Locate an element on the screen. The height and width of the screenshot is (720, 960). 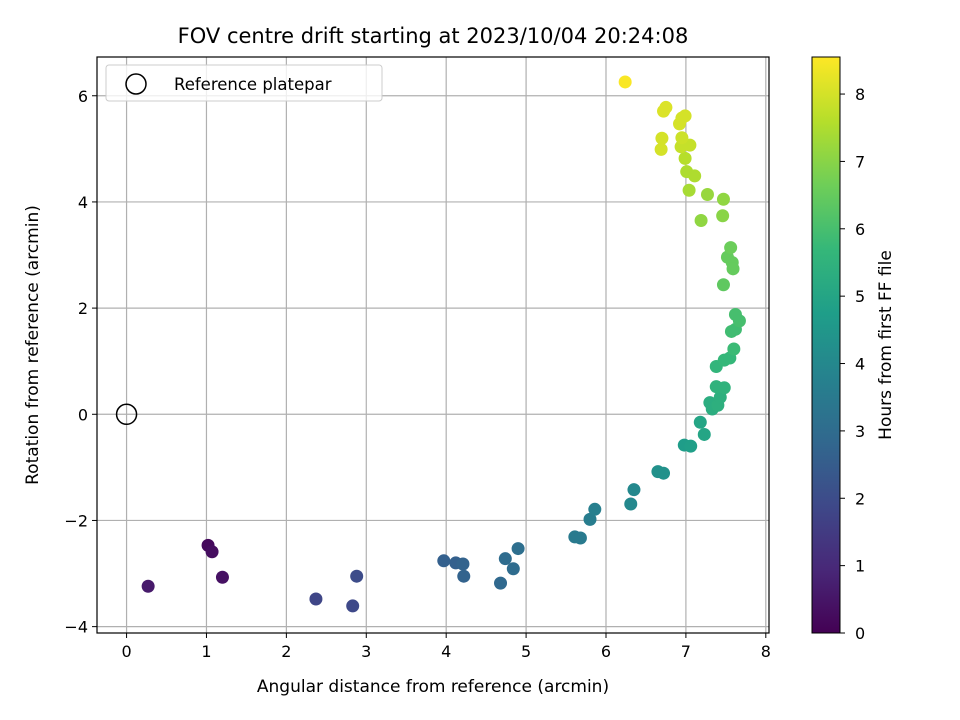
x-tick-label: 8 is located at coordinates (766, 651).